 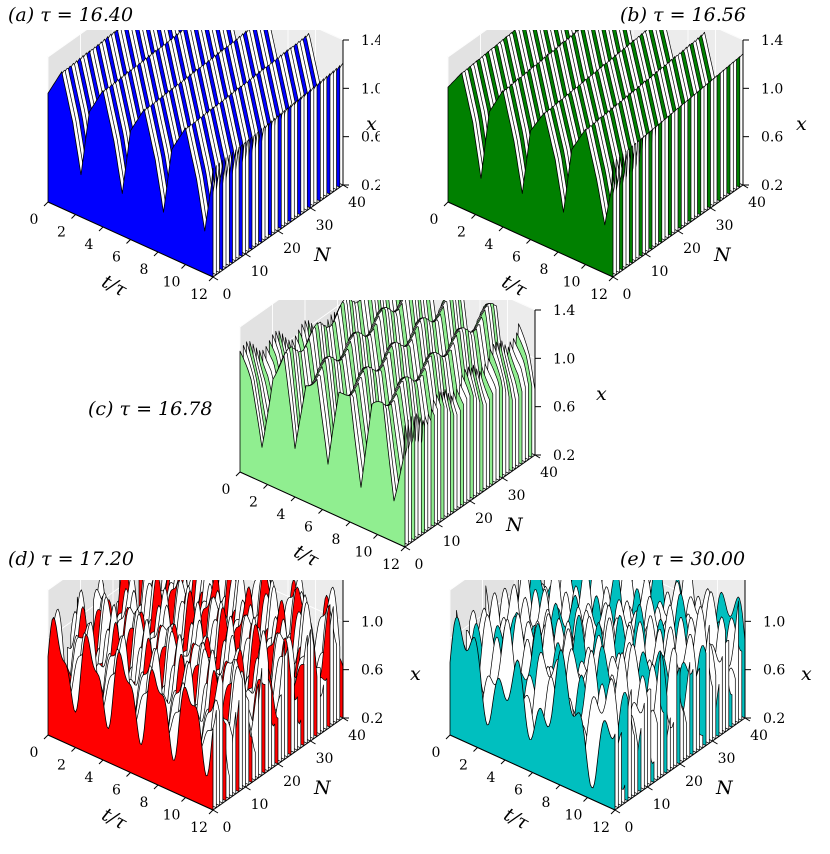 What do you see at coordinates (391, 563) in the screenshot?
I see `x-tick-label: 12` at bounding box center [391, 563].